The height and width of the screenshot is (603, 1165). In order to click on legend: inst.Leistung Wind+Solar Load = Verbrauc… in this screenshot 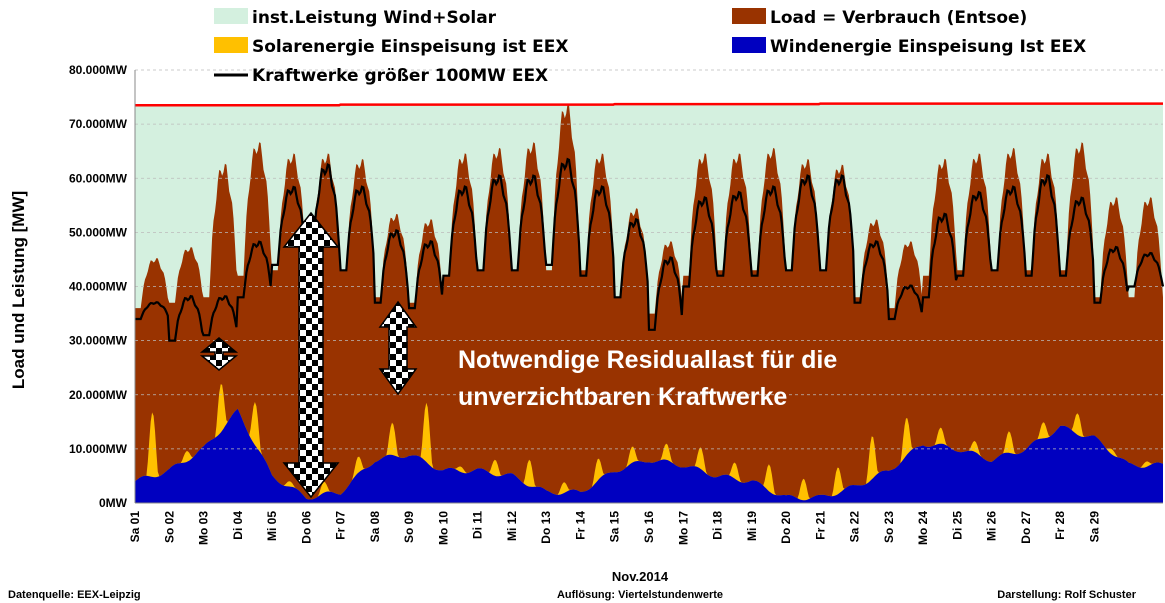, I will do `click(650, 47)`.